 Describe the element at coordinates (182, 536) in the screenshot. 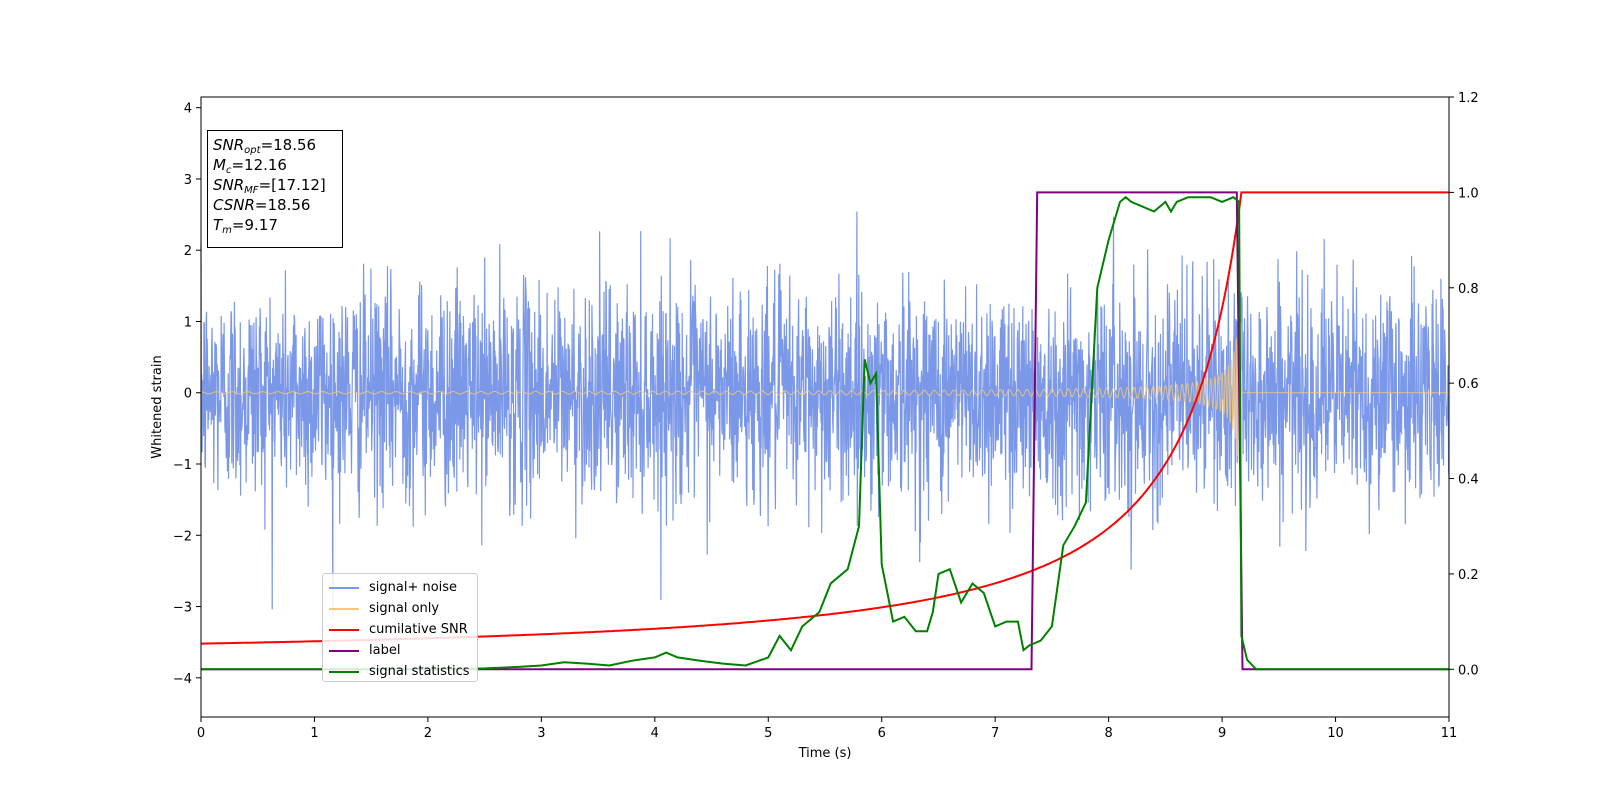

I see `y-tick-label: −2` at that location.